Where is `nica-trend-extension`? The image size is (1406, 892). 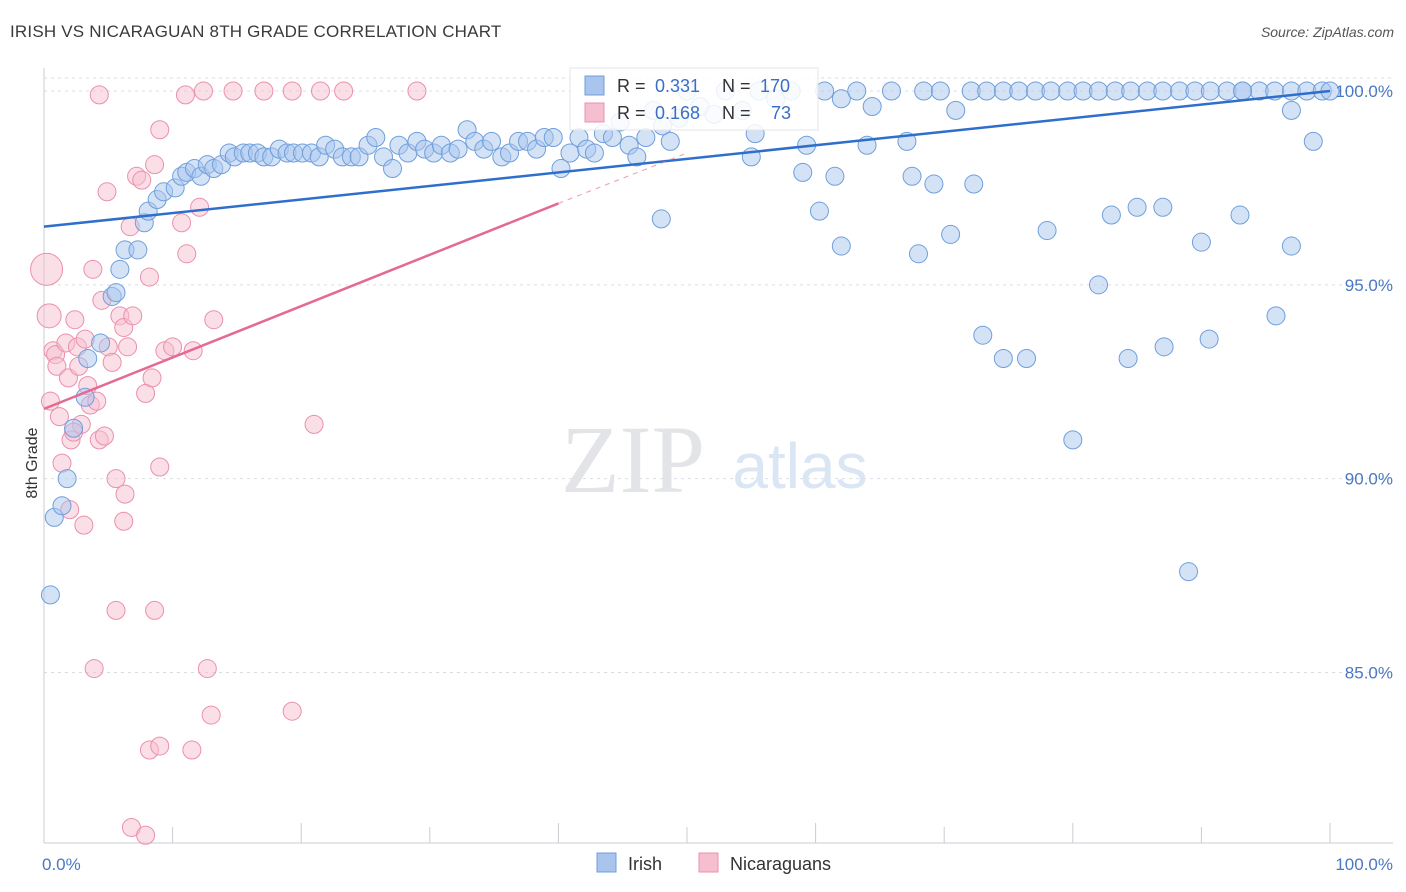 nica-trend-extension is located at coordinates (623, 178).